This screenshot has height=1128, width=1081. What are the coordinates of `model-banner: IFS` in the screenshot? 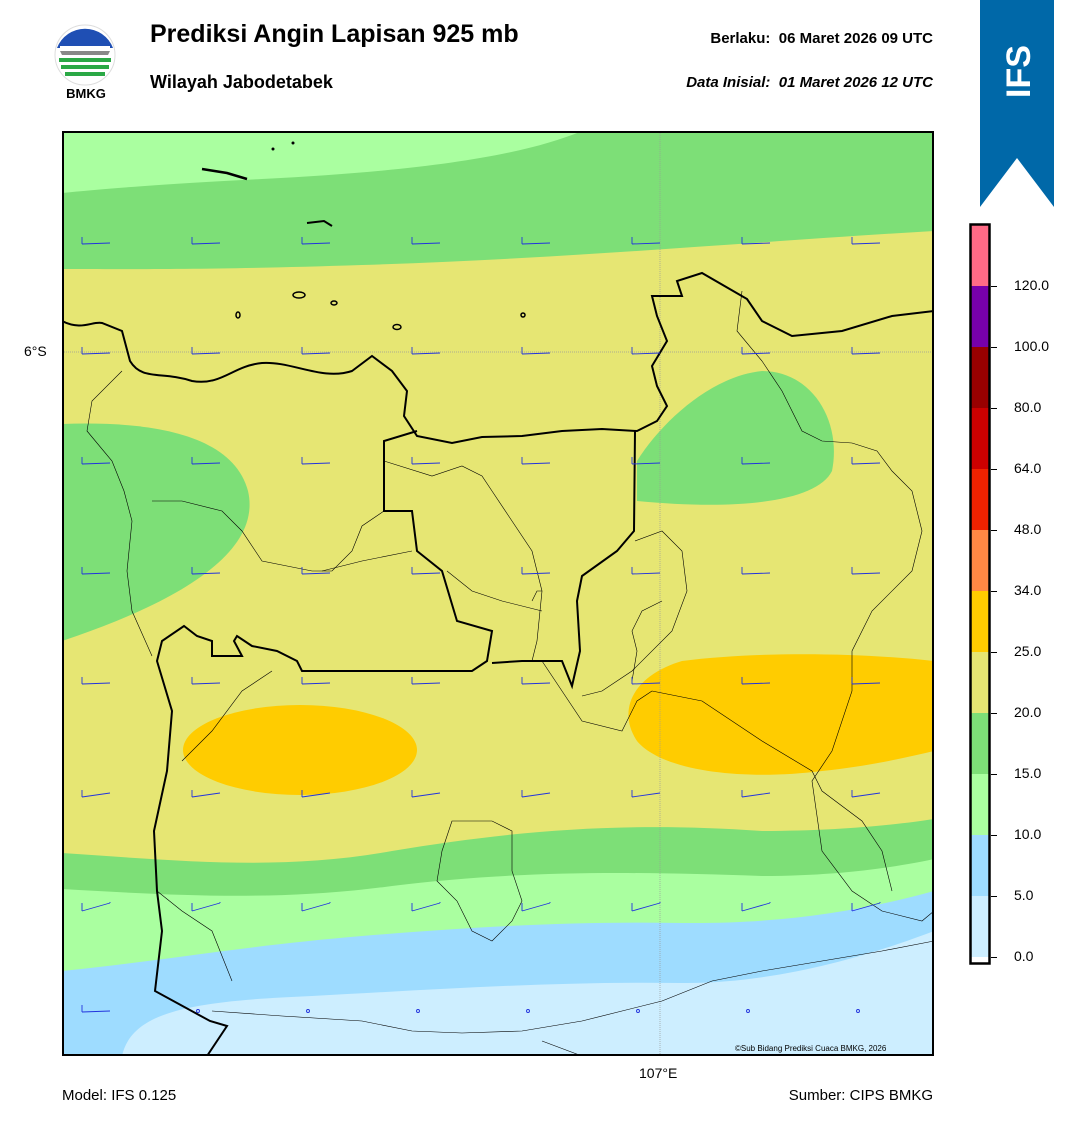 It's located at (1017, 105).